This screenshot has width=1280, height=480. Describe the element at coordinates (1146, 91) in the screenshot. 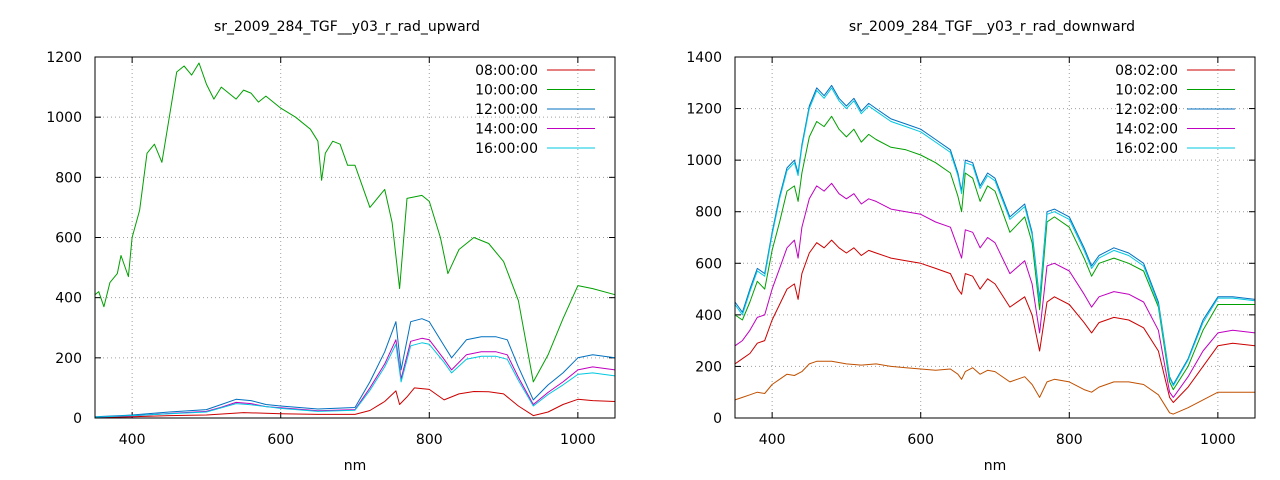

I see `legend-label: 10:02:00` at that location.